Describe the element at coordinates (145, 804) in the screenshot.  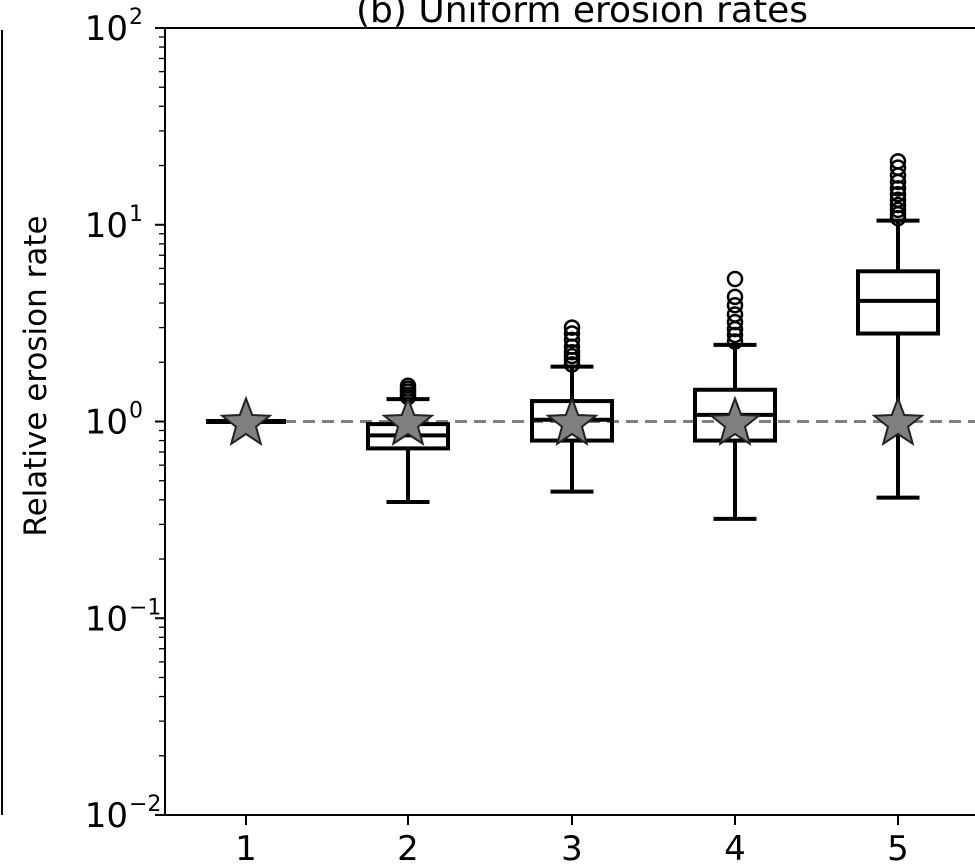
I see `y-tick-exponent: −2` at that location.